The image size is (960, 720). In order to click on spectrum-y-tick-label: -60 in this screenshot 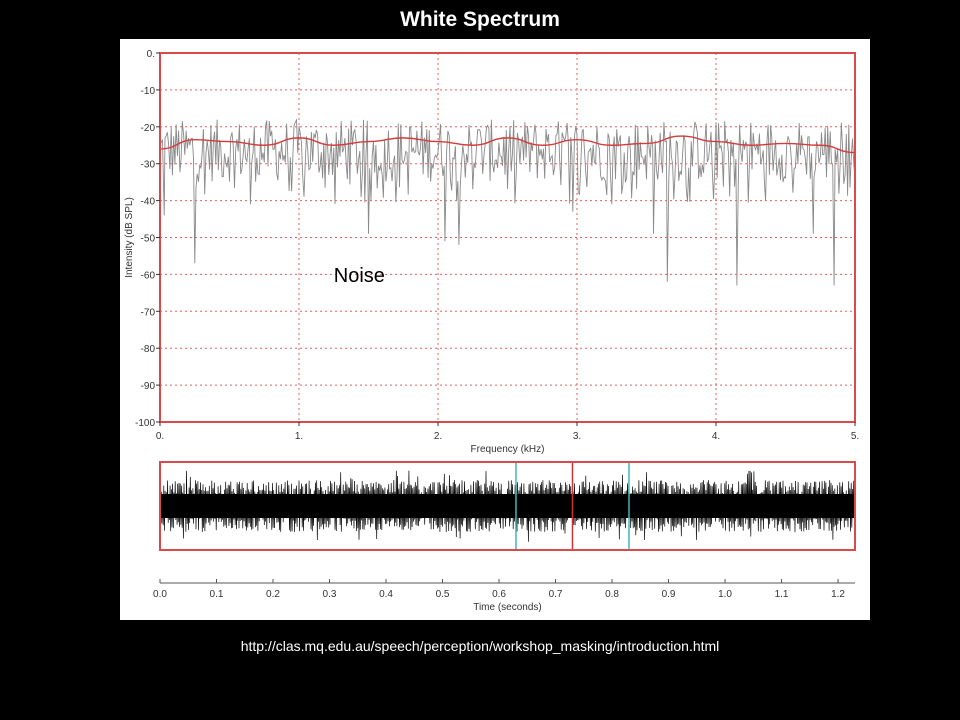, I will do `click(148, 275)`.